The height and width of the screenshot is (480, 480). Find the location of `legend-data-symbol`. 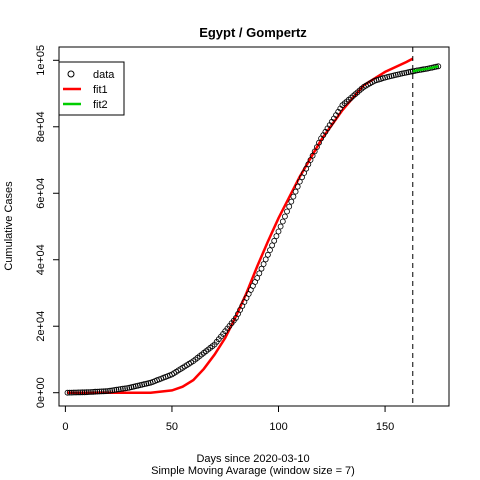

legend-data-symbol is located at coordinates (71, 74).